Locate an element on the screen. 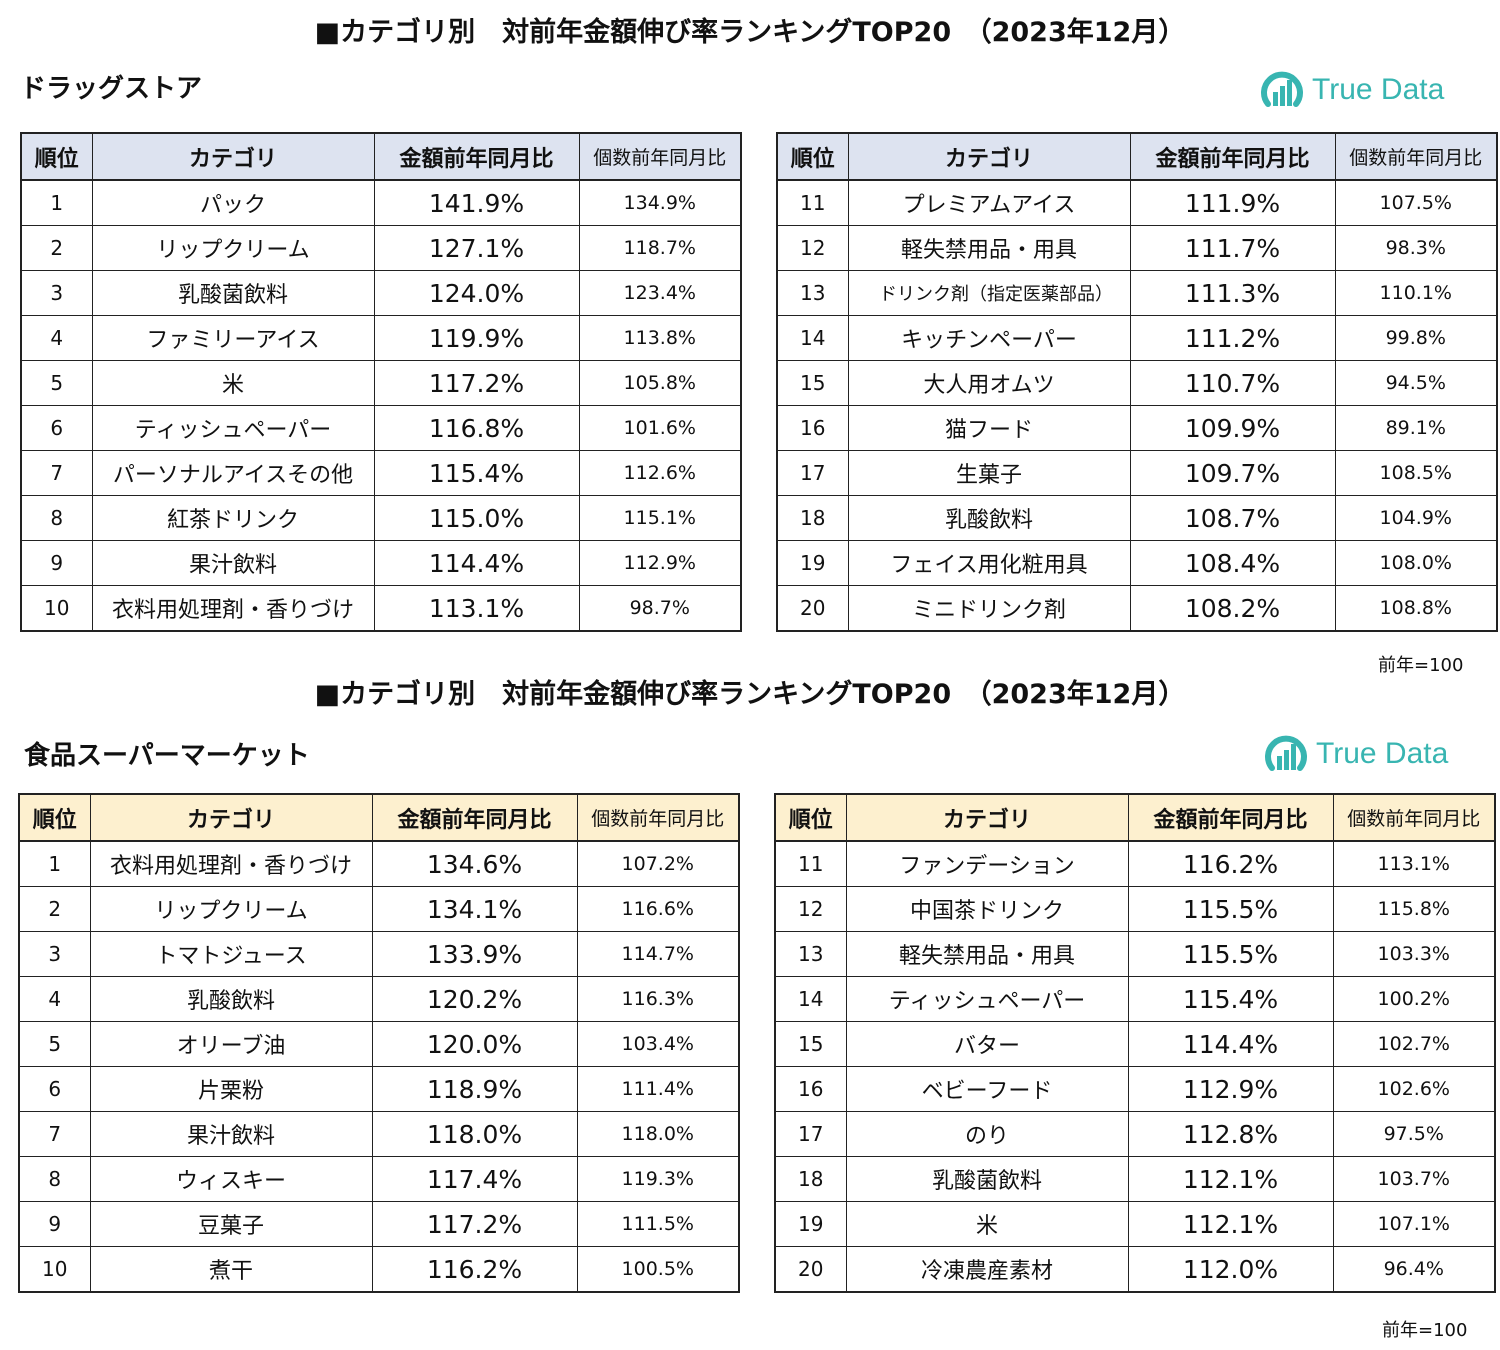 This screenshot has height=1350, width=1500. table-row: 9 果汁飲料 114.4% 112.9% is located at coordinates (381, 563).